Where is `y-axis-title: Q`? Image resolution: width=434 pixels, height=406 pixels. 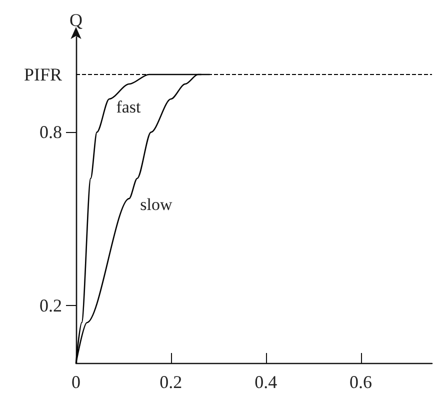
y-axis-title: Q is located at coordinates (76, 20).